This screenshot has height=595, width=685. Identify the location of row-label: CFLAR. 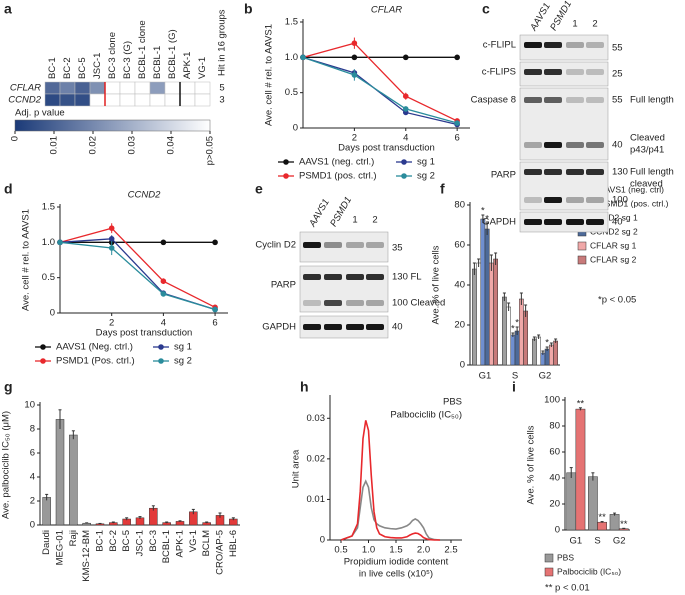
(25, 88).